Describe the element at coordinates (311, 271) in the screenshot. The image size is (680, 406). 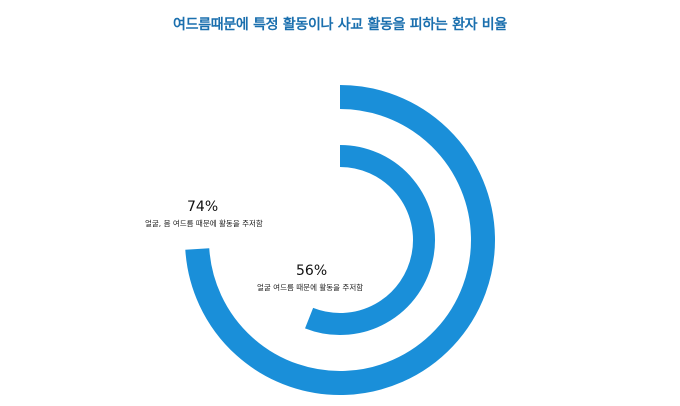
I see `value-label-56: 56%` at that location.